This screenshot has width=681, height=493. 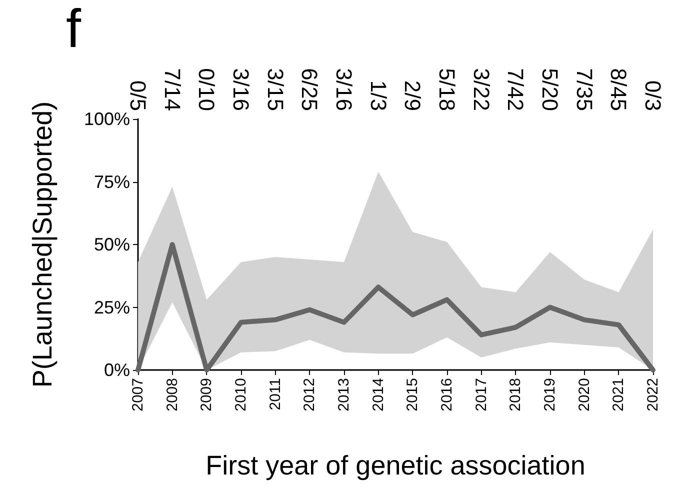 I want to click on text: 7/35, so click(x=584, y=89).